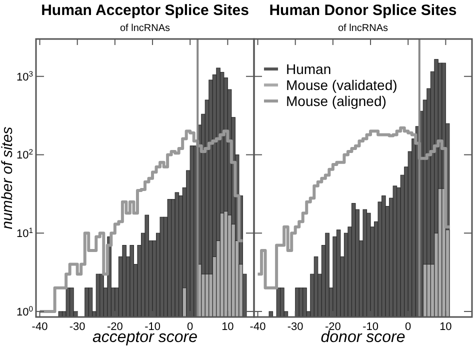 This screenshot has height=348, width=474. What do you see at coordinates (363, 10) in the screenshot?
I see `chart-title: Human Donor Splice Sites` at bounding box center [363, 10].